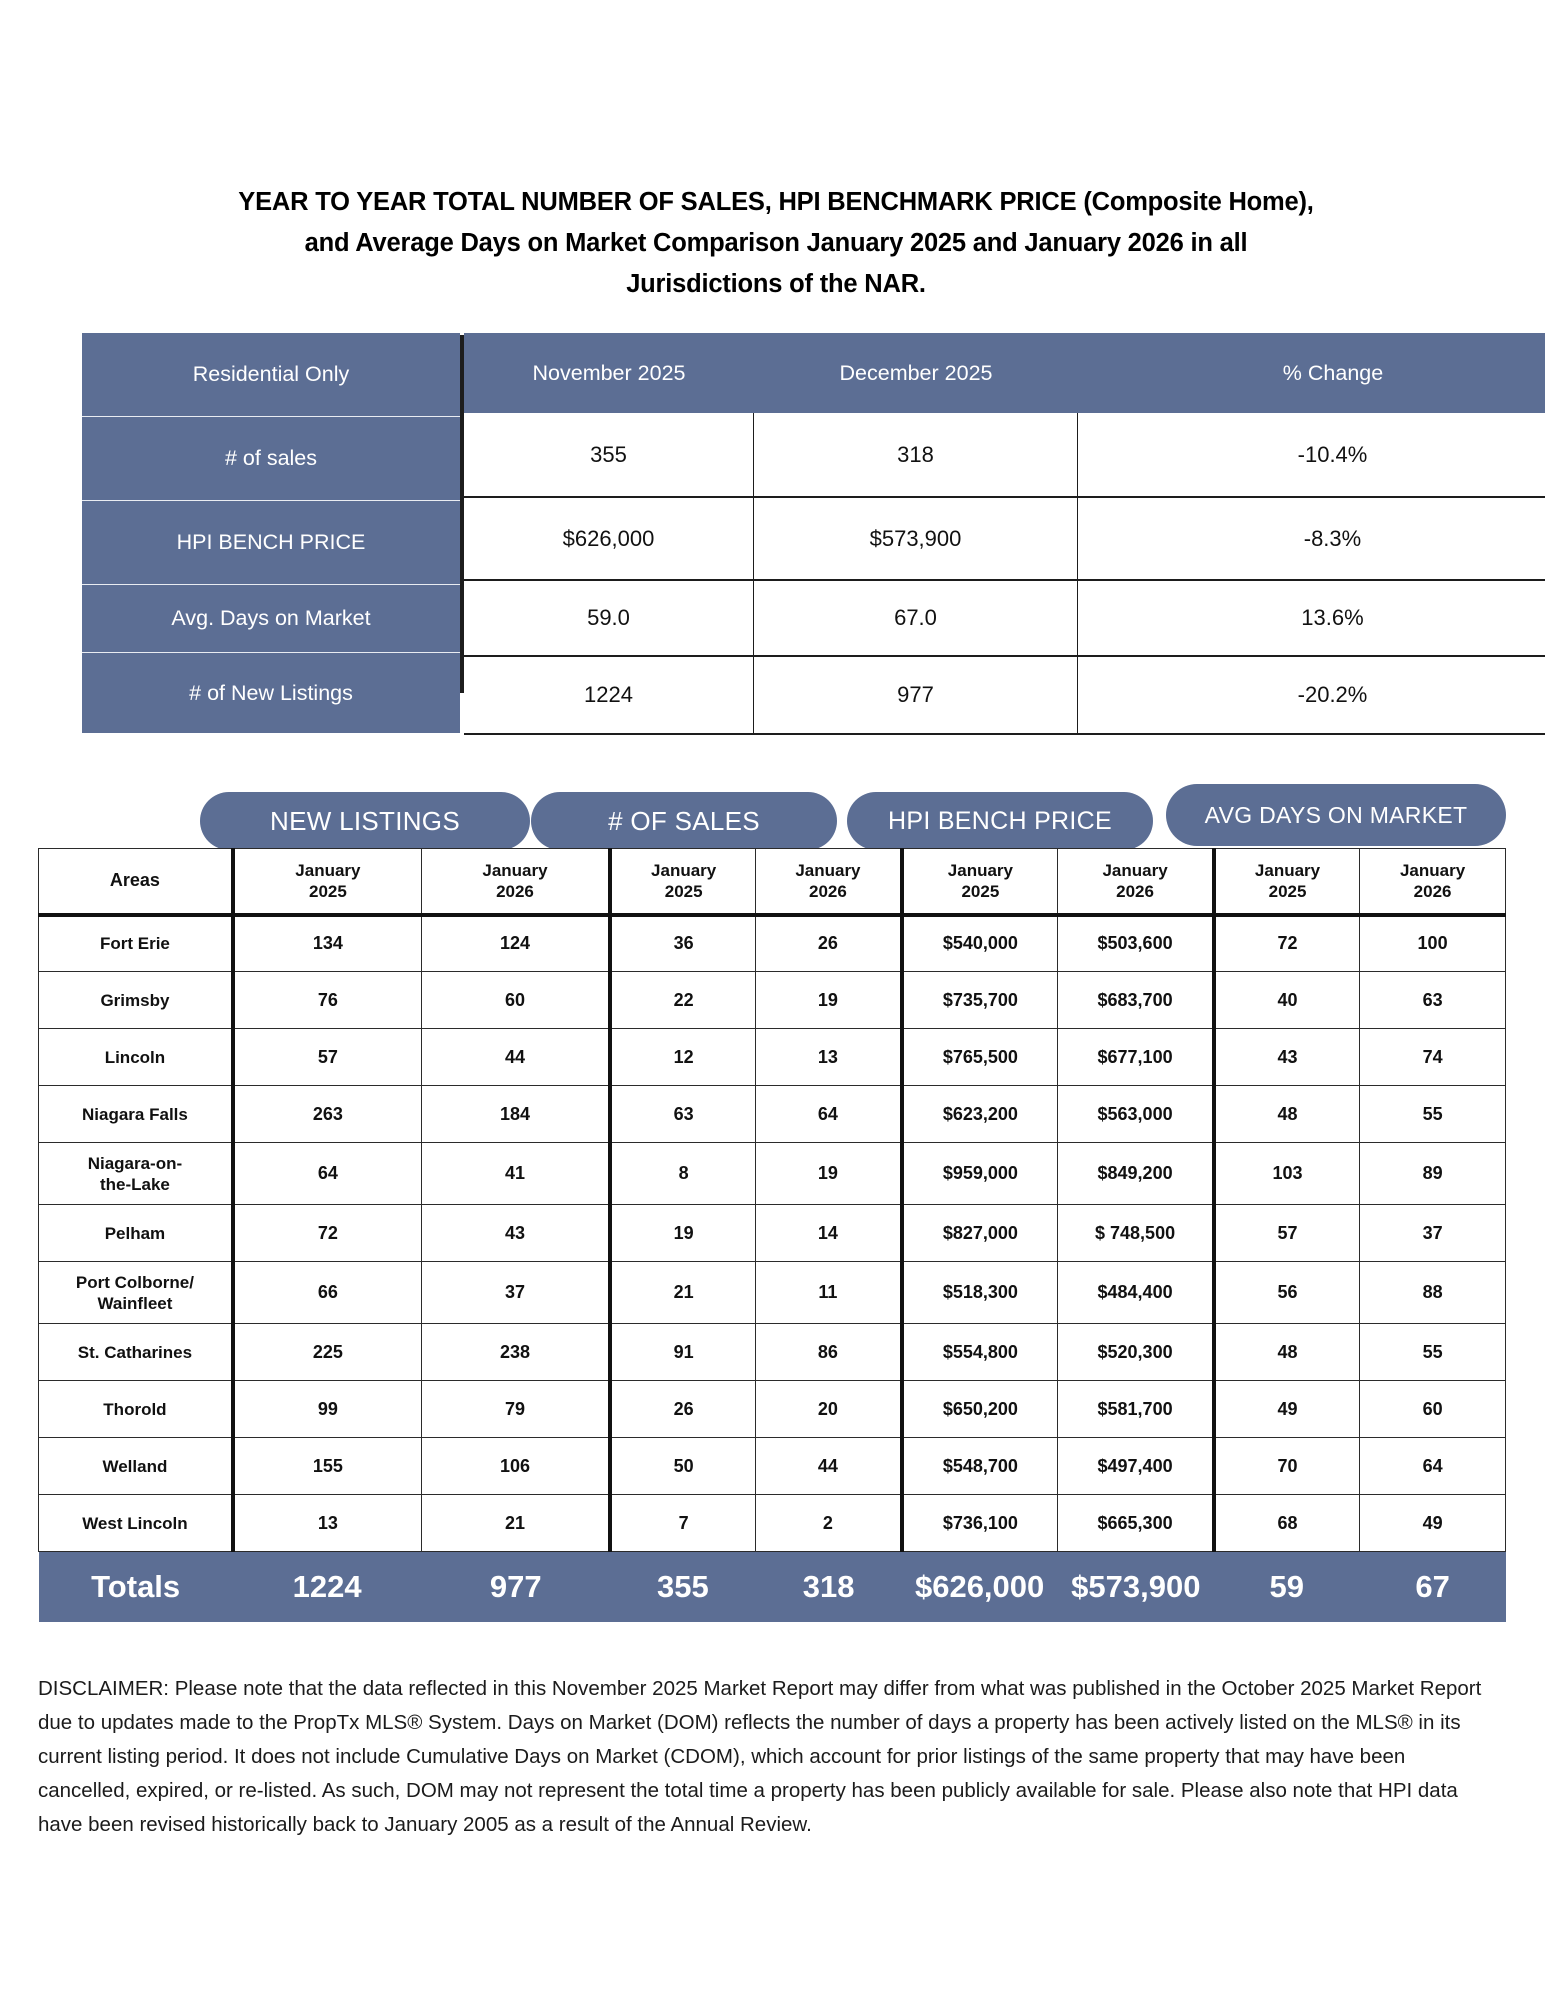 This screenshot has width=1545, height=2000. Describe the element at coordinates (682, 1233) in the screenshot. I see `row-sales-2025: 19` at that location.